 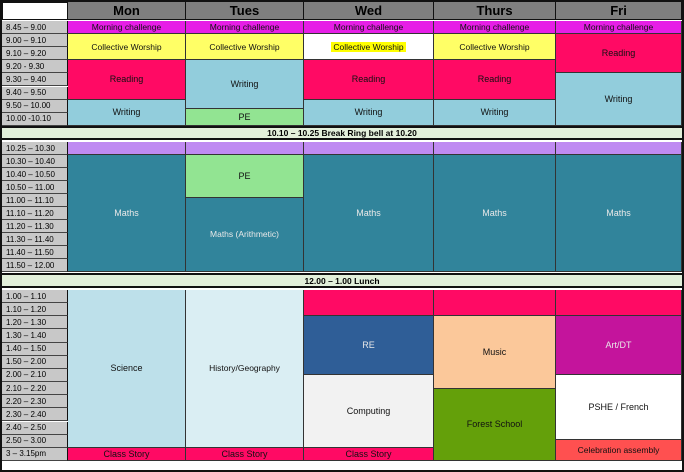 What do you see at coordinates (35, 265) in the screenshot?
I see `time-slot: 11.50 – 12.00` at bounding box center [35, 265].